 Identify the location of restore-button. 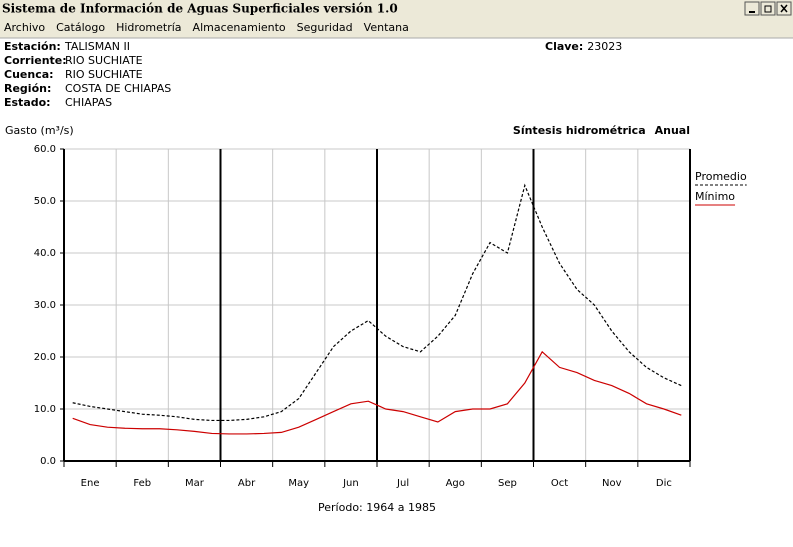
(768, 8).